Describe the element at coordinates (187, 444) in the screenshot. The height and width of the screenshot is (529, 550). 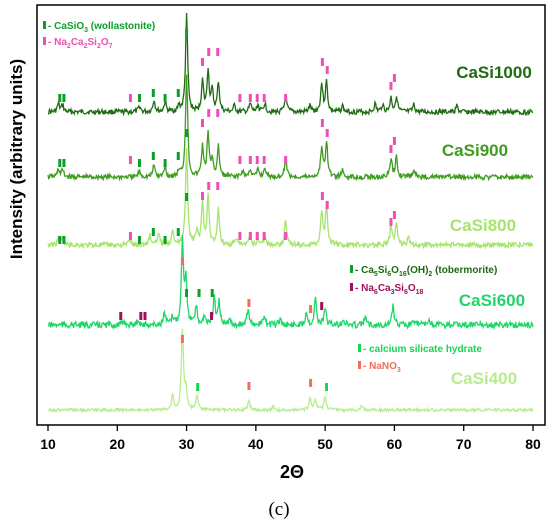
I see `x-tick-label: 30` at that location.